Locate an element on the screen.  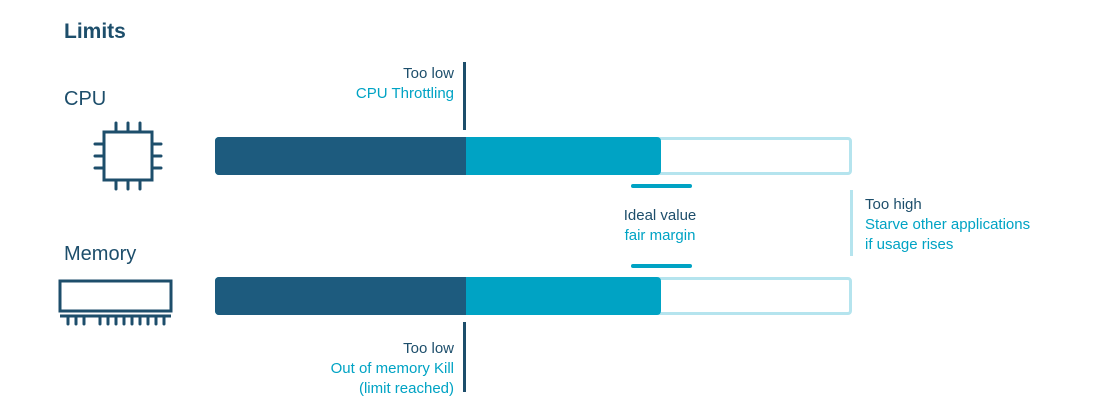
too-low-memory-detail-line1: Out of memory Kill is located at coordinates (392, 368).